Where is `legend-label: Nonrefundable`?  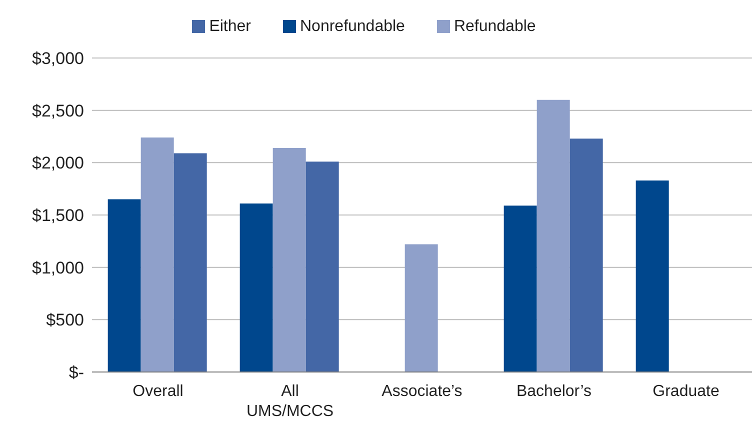
legend-label: Nonrefundable is located at coordinates (352, 26).